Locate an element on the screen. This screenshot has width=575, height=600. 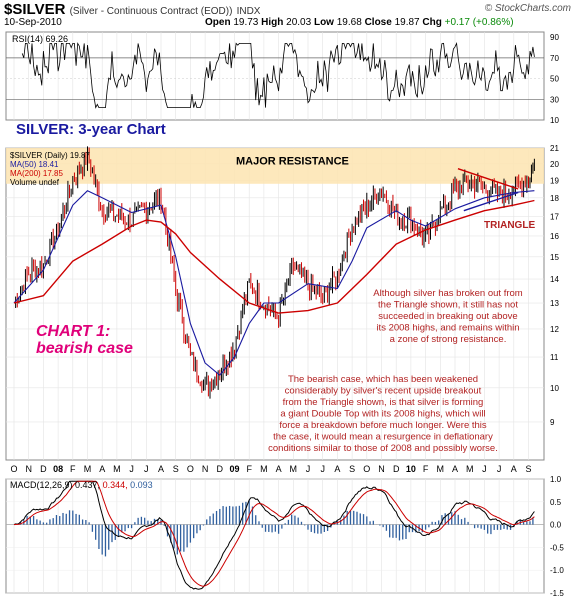
macd-label-name: MACD(12,26,9) is located at coordinates (42, 485).